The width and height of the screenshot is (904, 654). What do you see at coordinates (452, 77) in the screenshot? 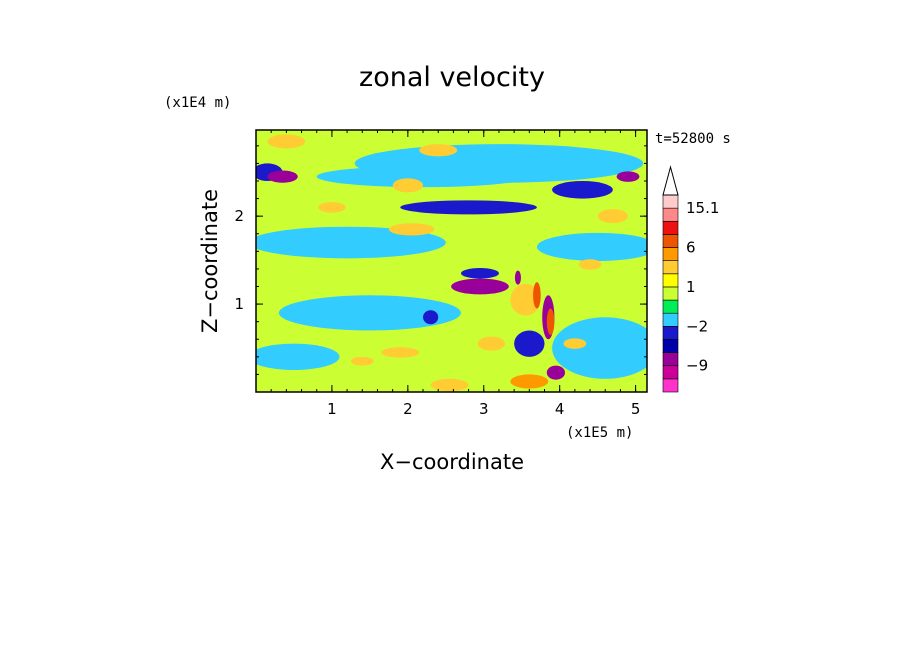
I see `chart-title: zonal velocity` at bounding box center [452, 77].